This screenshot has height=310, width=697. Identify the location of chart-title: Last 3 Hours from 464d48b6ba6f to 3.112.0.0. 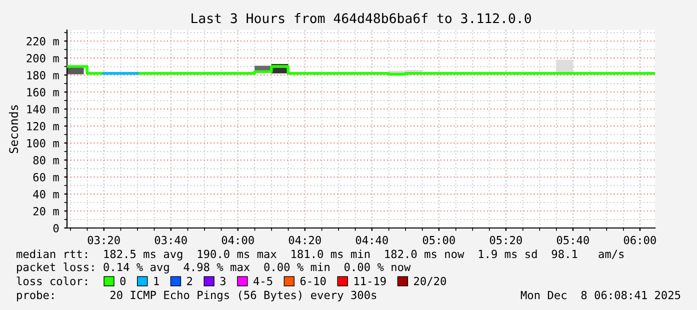
(361, 18).